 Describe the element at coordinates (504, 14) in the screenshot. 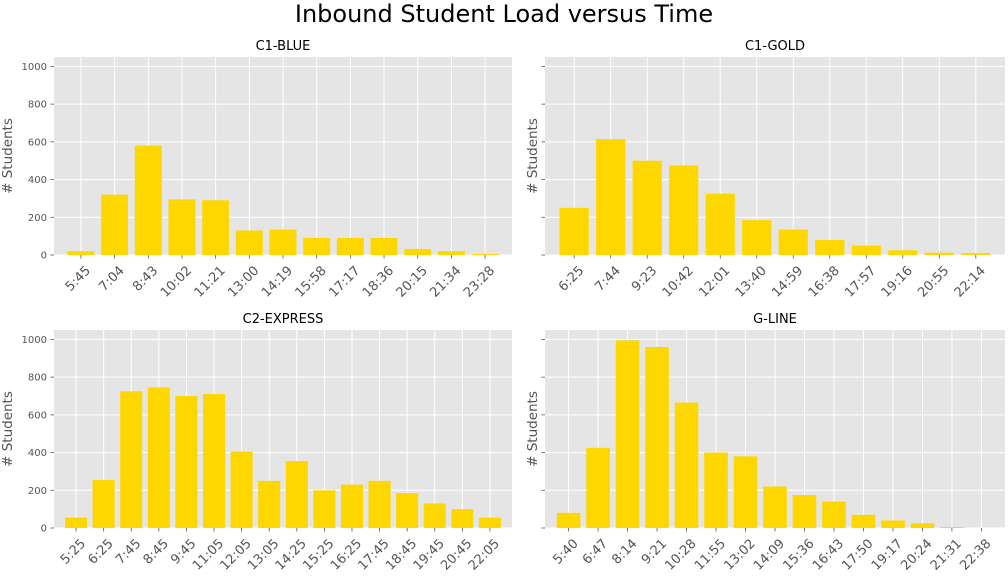

I see `figure-title: Inbound Student Load versus Time` at that location.